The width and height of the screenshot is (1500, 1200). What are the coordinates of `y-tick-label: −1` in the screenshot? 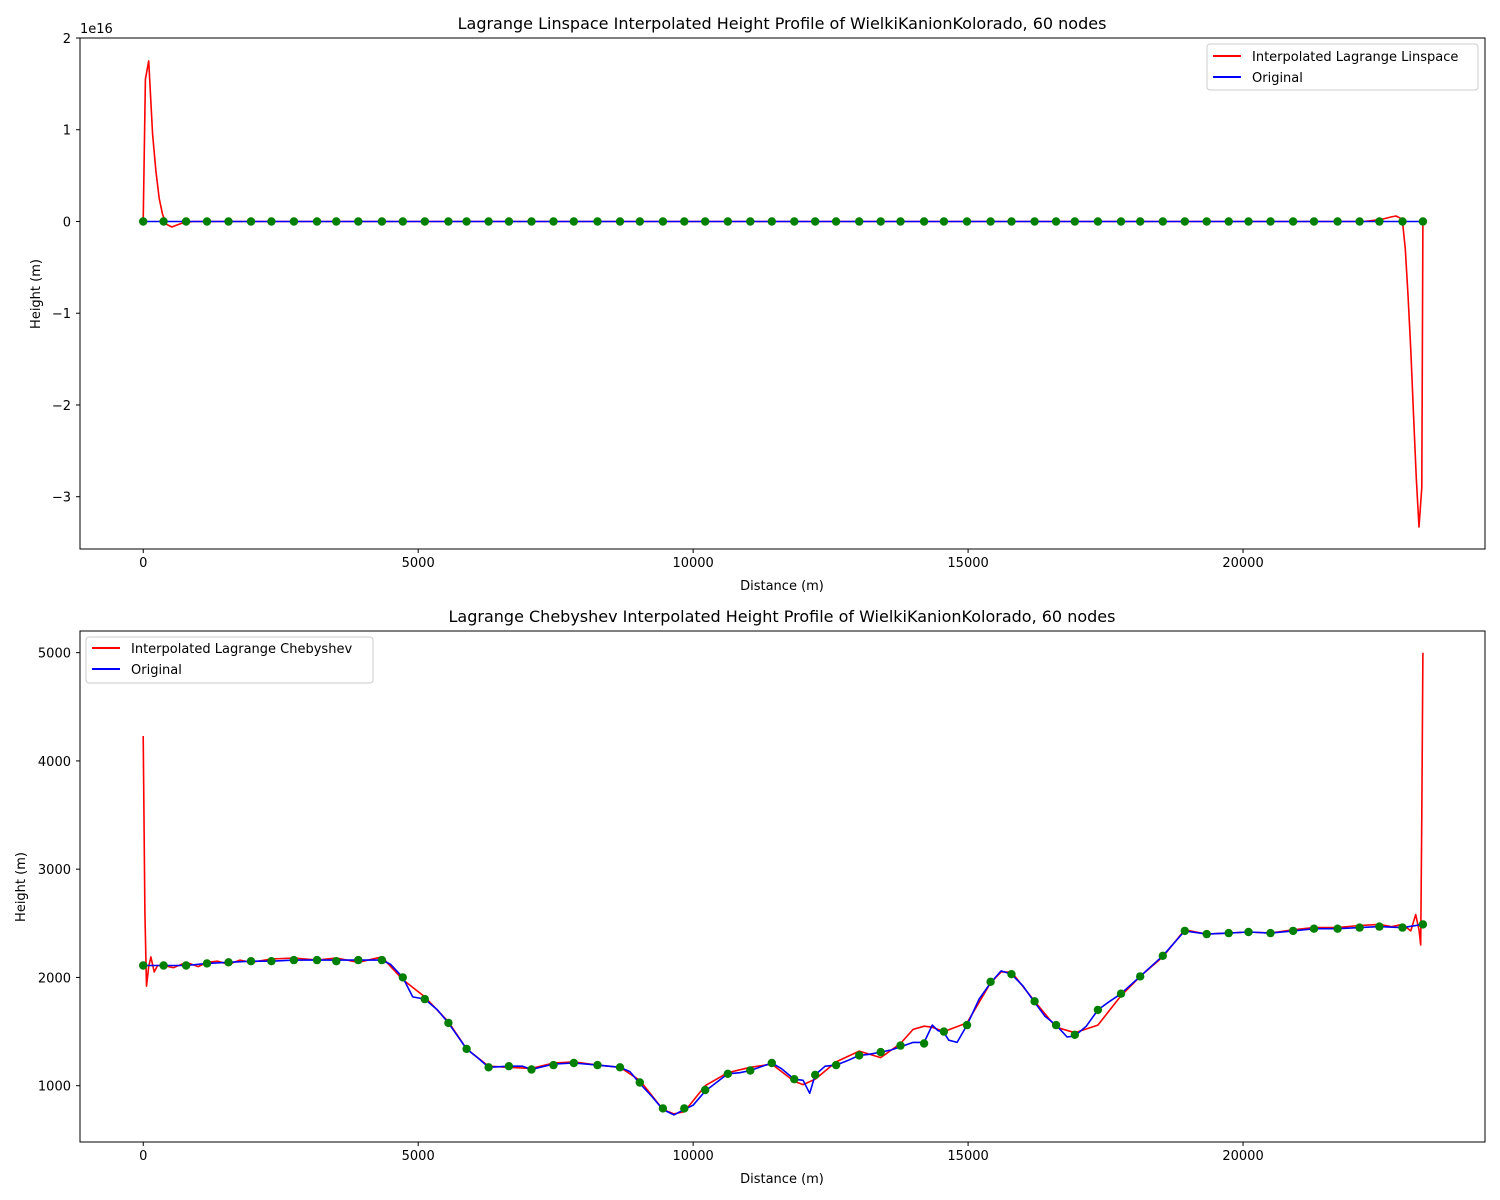 It's located at (61, 314).